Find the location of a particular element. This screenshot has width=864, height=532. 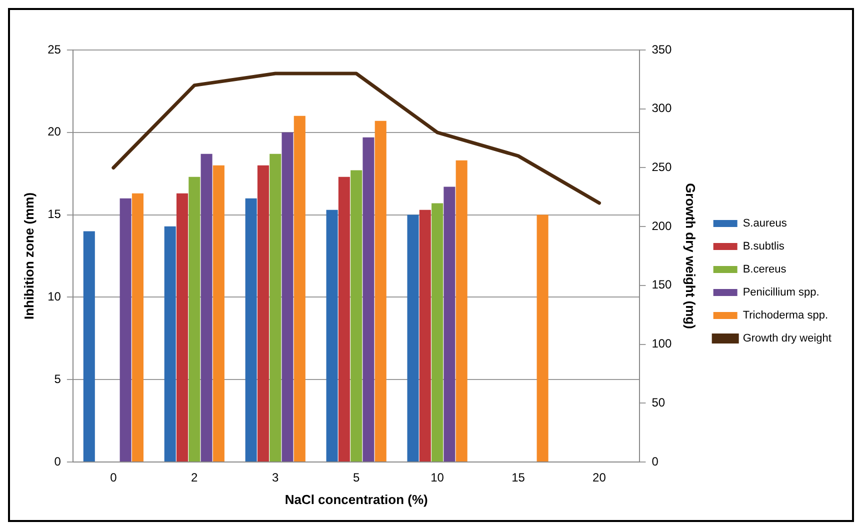

y2-tick-label: 250 is located at coordinates (662, 167).